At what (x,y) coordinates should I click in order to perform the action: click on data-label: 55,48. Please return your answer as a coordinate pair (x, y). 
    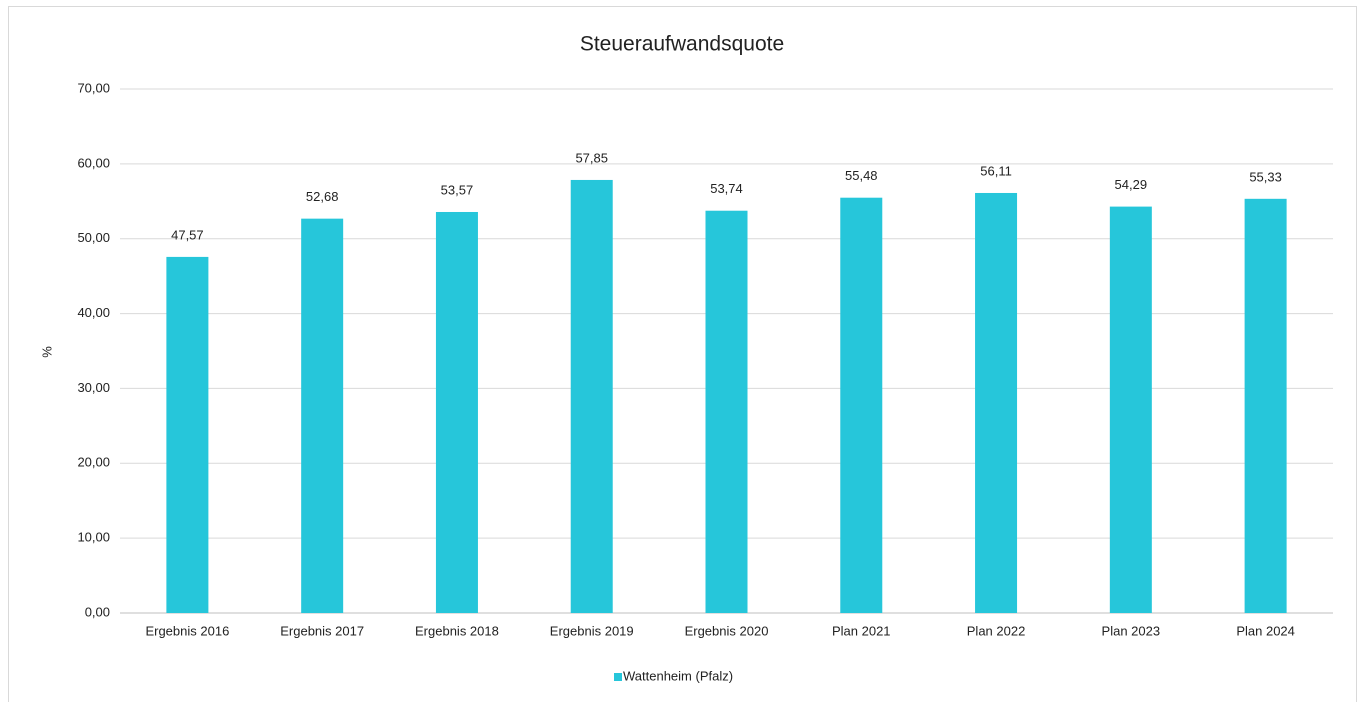
    Looking at the image, I should click on (861, 175).